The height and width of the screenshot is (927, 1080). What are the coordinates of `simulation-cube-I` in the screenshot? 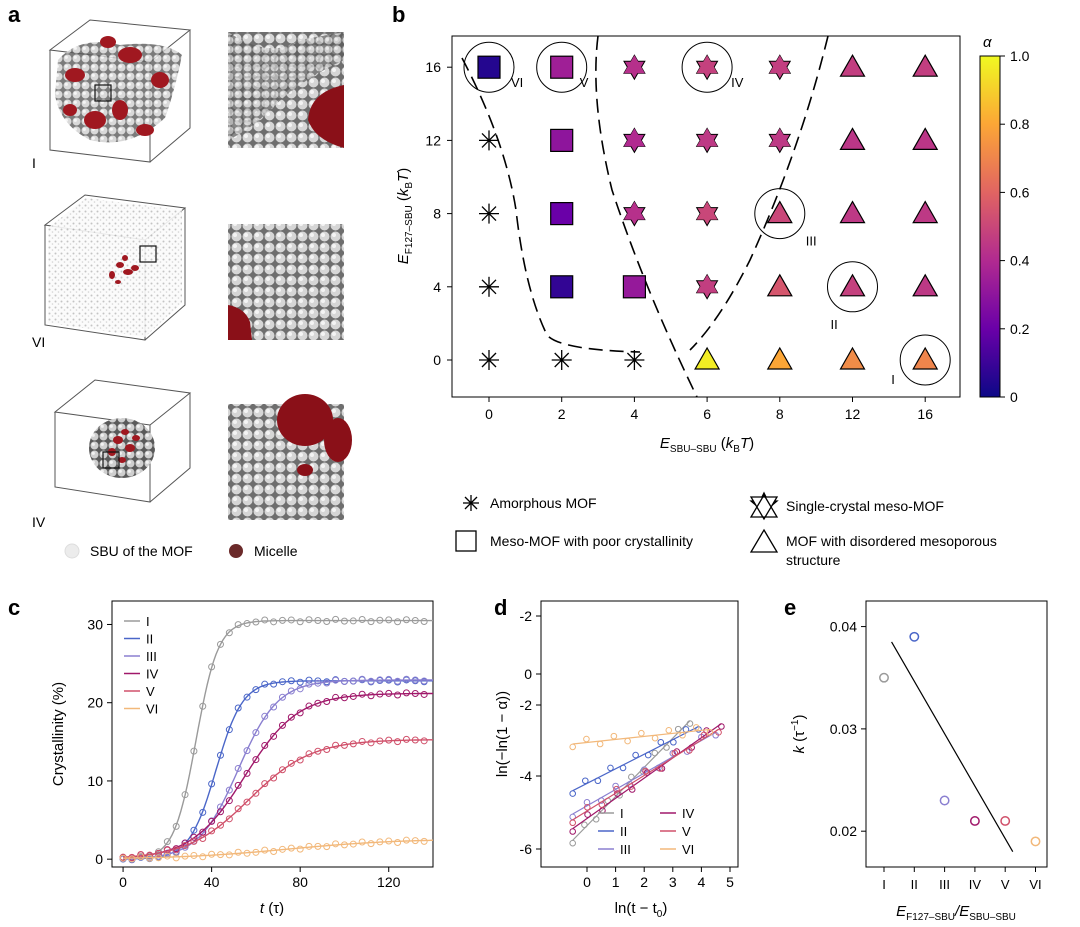 It's located at (120, 91).